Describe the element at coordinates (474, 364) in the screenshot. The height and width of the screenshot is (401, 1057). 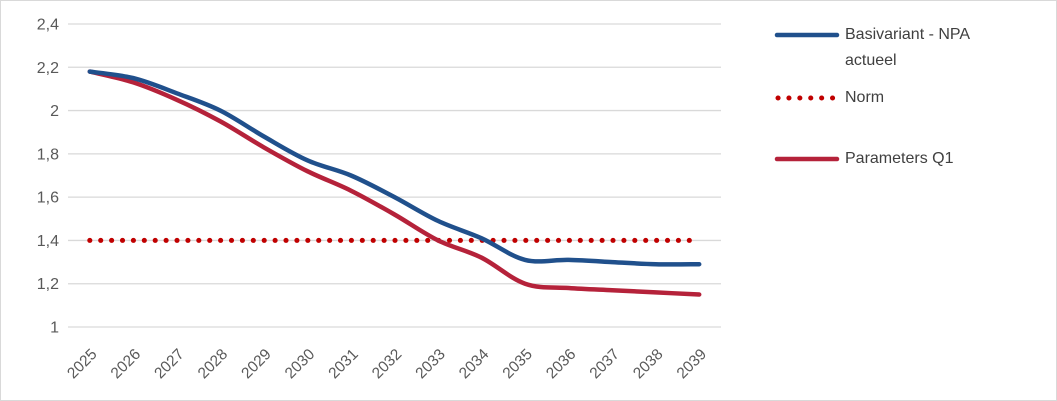
I see `x-axis-tick-2034: 2034` at that location.